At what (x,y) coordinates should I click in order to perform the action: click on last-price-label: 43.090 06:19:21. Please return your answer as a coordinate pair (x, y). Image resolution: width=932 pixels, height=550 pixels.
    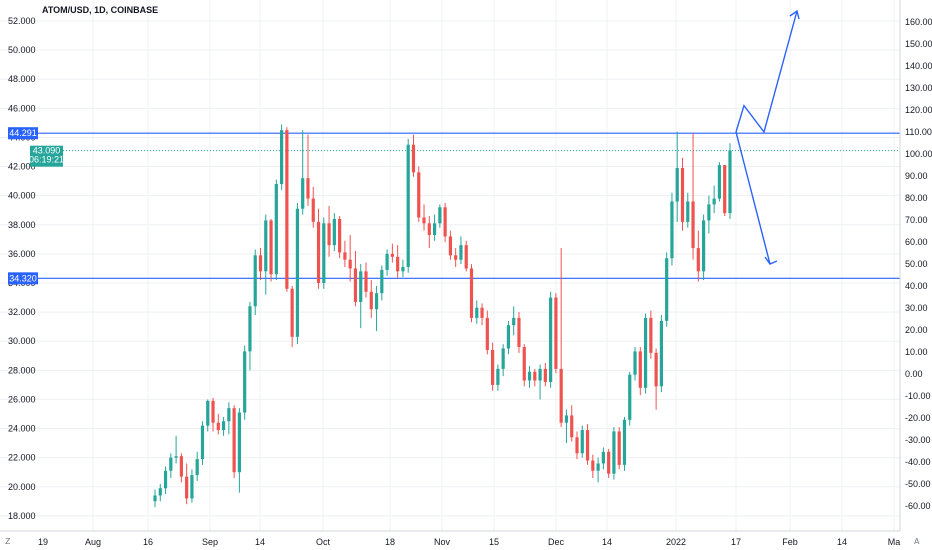
    Looking at the image, I should click on (46, 156).